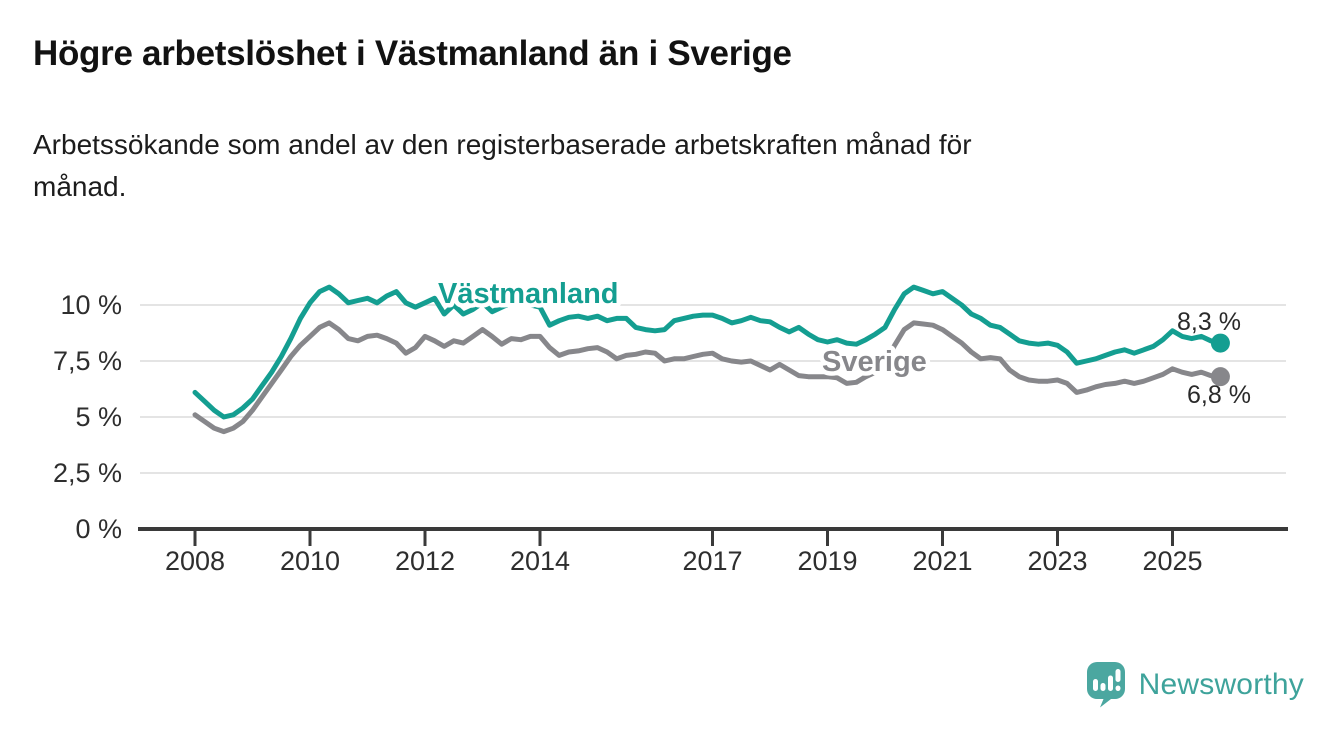 The image size is (1340, 734). I want to click on x-tick-label: 2014, so click(540, 561).